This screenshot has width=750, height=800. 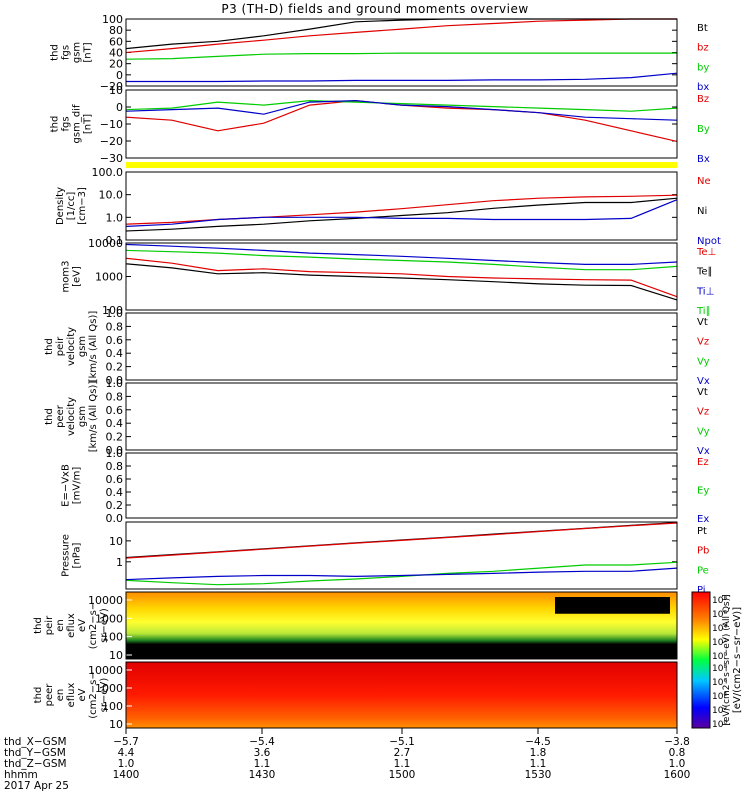 What do you see at coordinates (677, 775) in the screenshot?
I see `footer-value: 1600` at bounding box center [677, 775].